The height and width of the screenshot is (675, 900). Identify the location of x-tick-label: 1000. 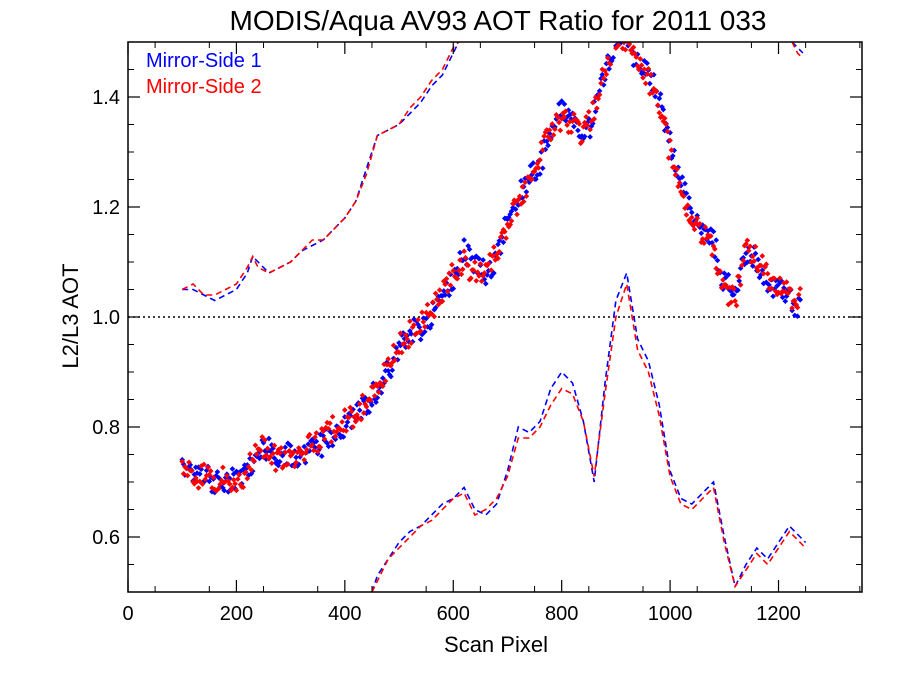
(670, 614).